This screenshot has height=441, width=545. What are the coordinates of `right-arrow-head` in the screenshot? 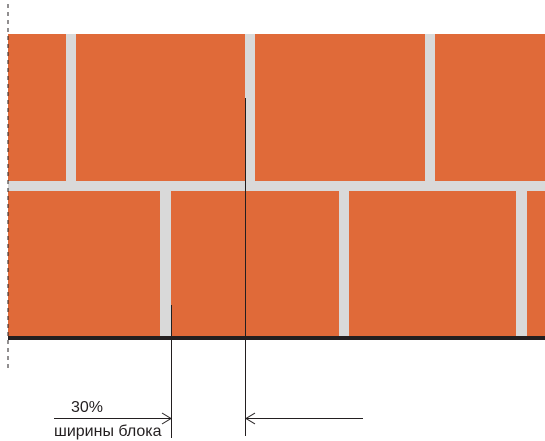 It's located at (250, 418).